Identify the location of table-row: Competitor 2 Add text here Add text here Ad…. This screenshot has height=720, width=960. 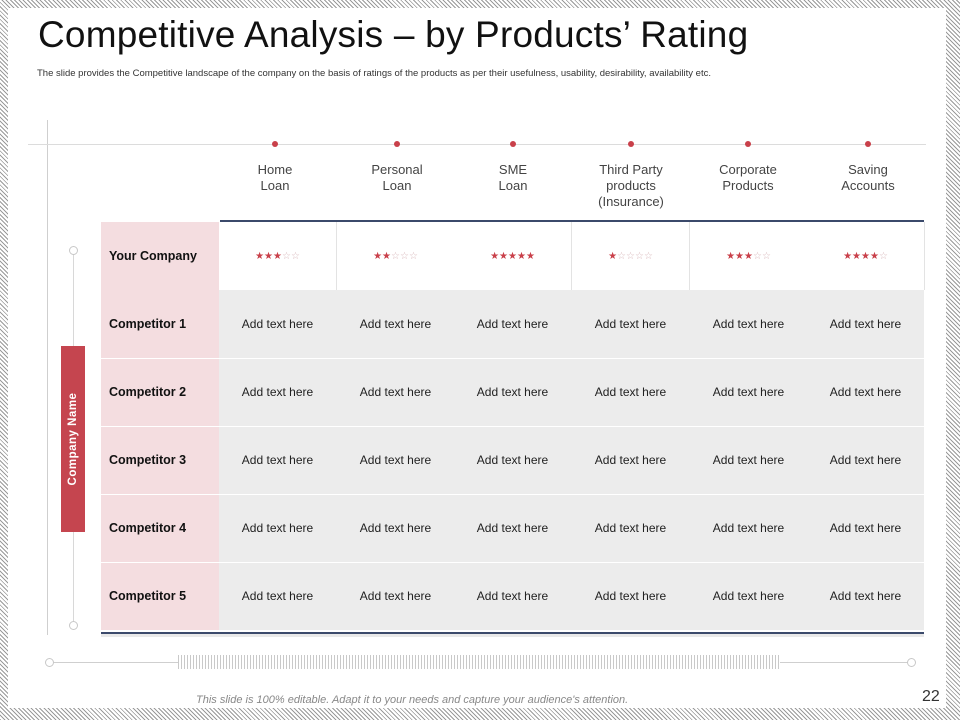
(512, 392).